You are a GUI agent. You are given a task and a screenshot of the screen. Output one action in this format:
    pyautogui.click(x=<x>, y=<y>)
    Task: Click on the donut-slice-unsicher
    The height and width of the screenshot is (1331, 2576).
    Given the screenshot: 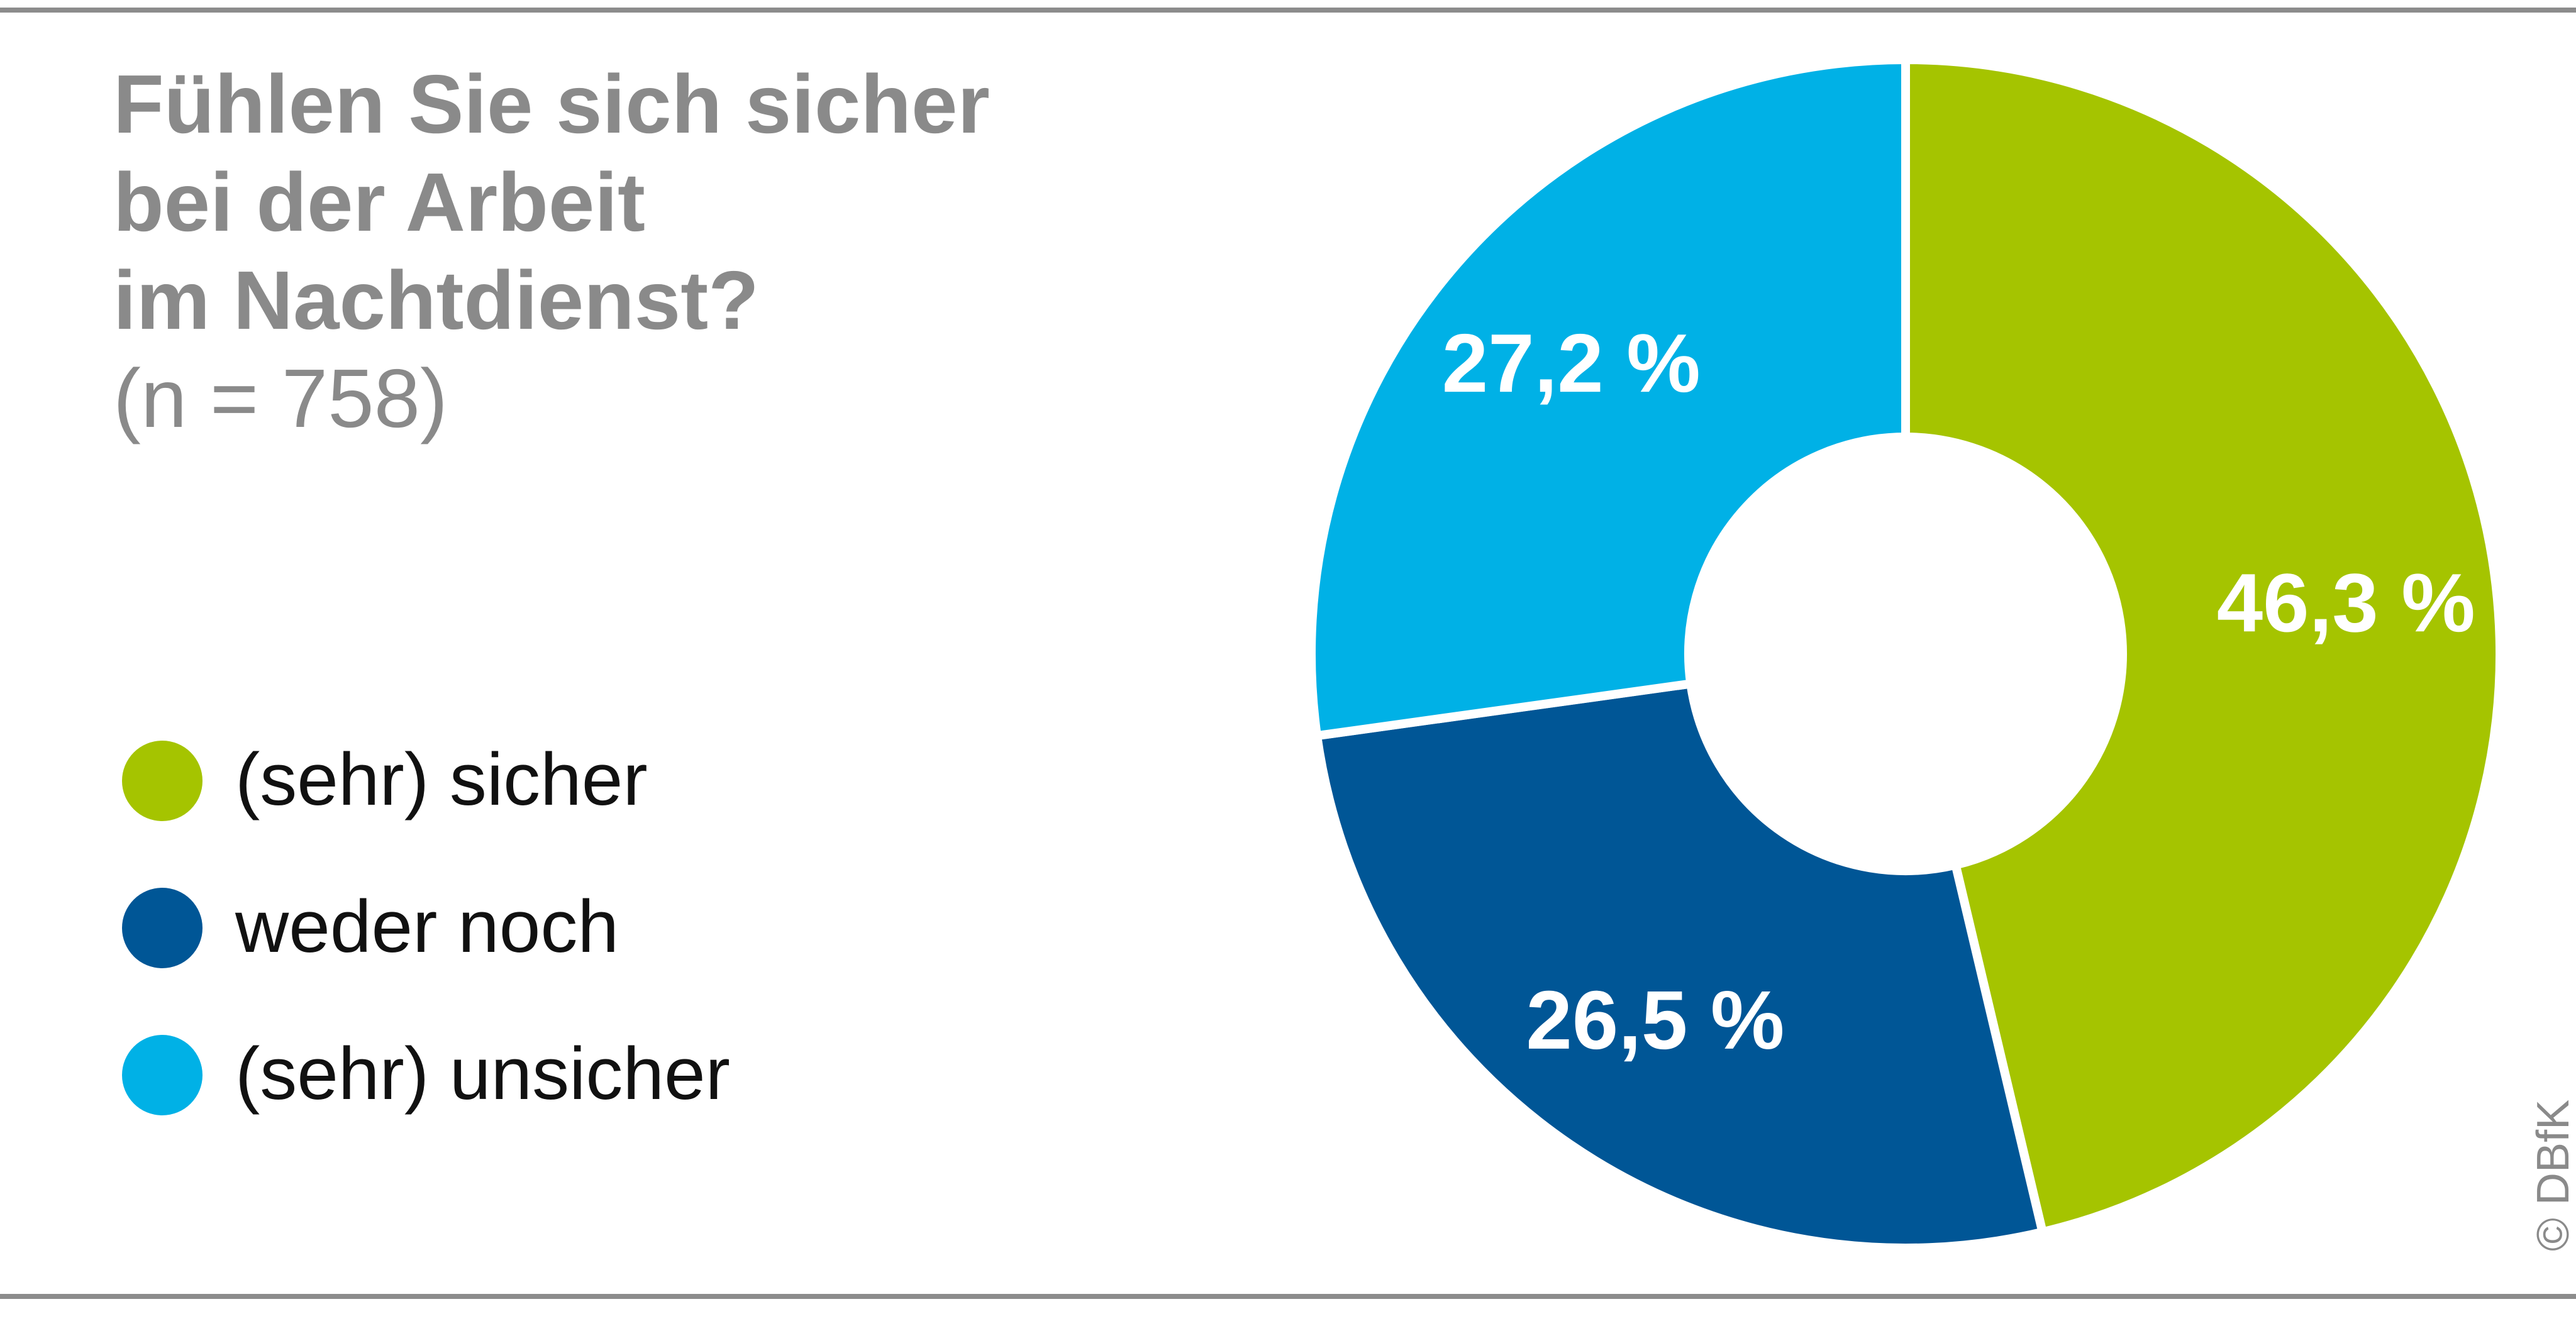 What is the action you would take?
    pyautogui.click(x=1608, y=398)
    